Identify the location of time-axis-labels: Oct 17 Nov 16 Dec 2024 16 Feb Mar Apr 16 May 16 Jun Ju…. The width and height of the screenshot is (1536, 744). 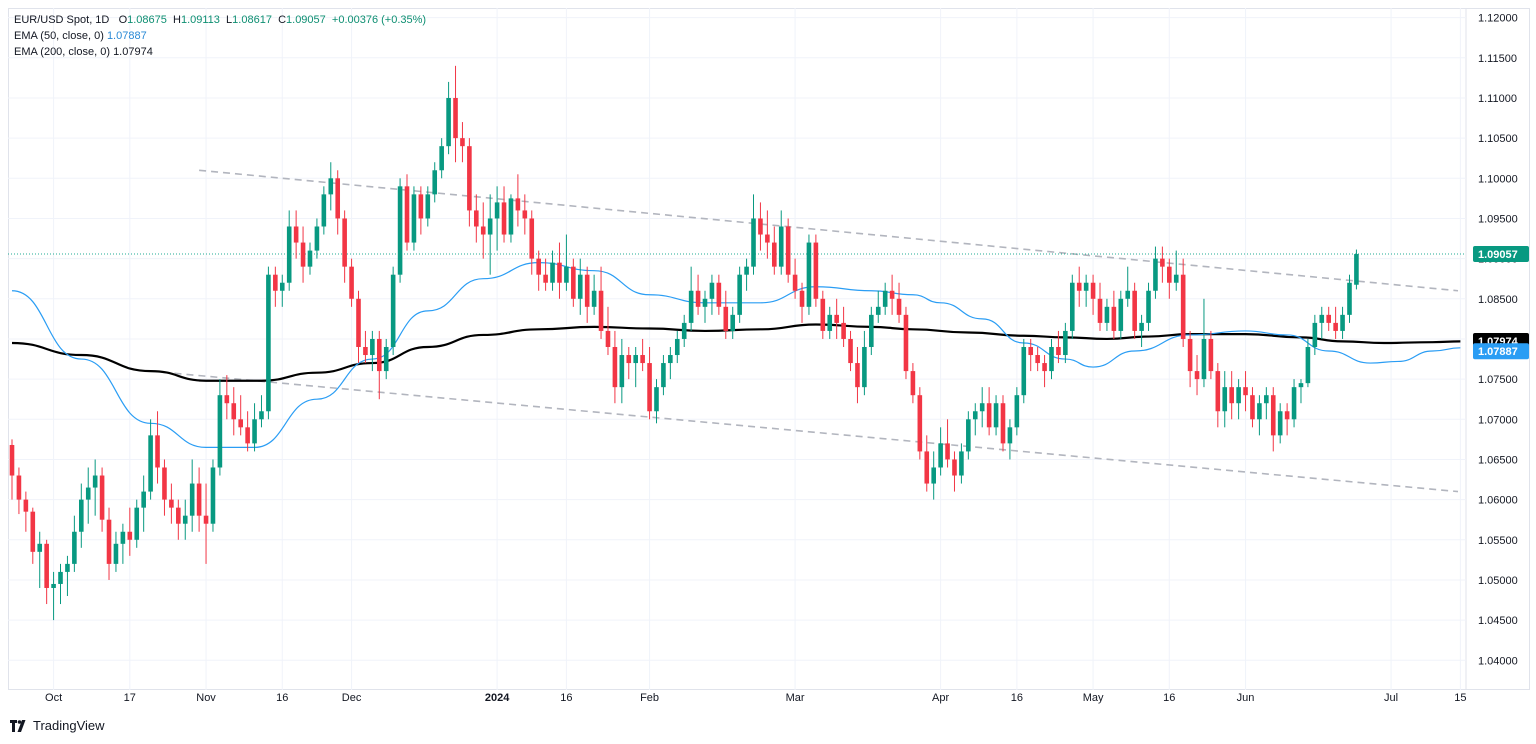
(769, 699).